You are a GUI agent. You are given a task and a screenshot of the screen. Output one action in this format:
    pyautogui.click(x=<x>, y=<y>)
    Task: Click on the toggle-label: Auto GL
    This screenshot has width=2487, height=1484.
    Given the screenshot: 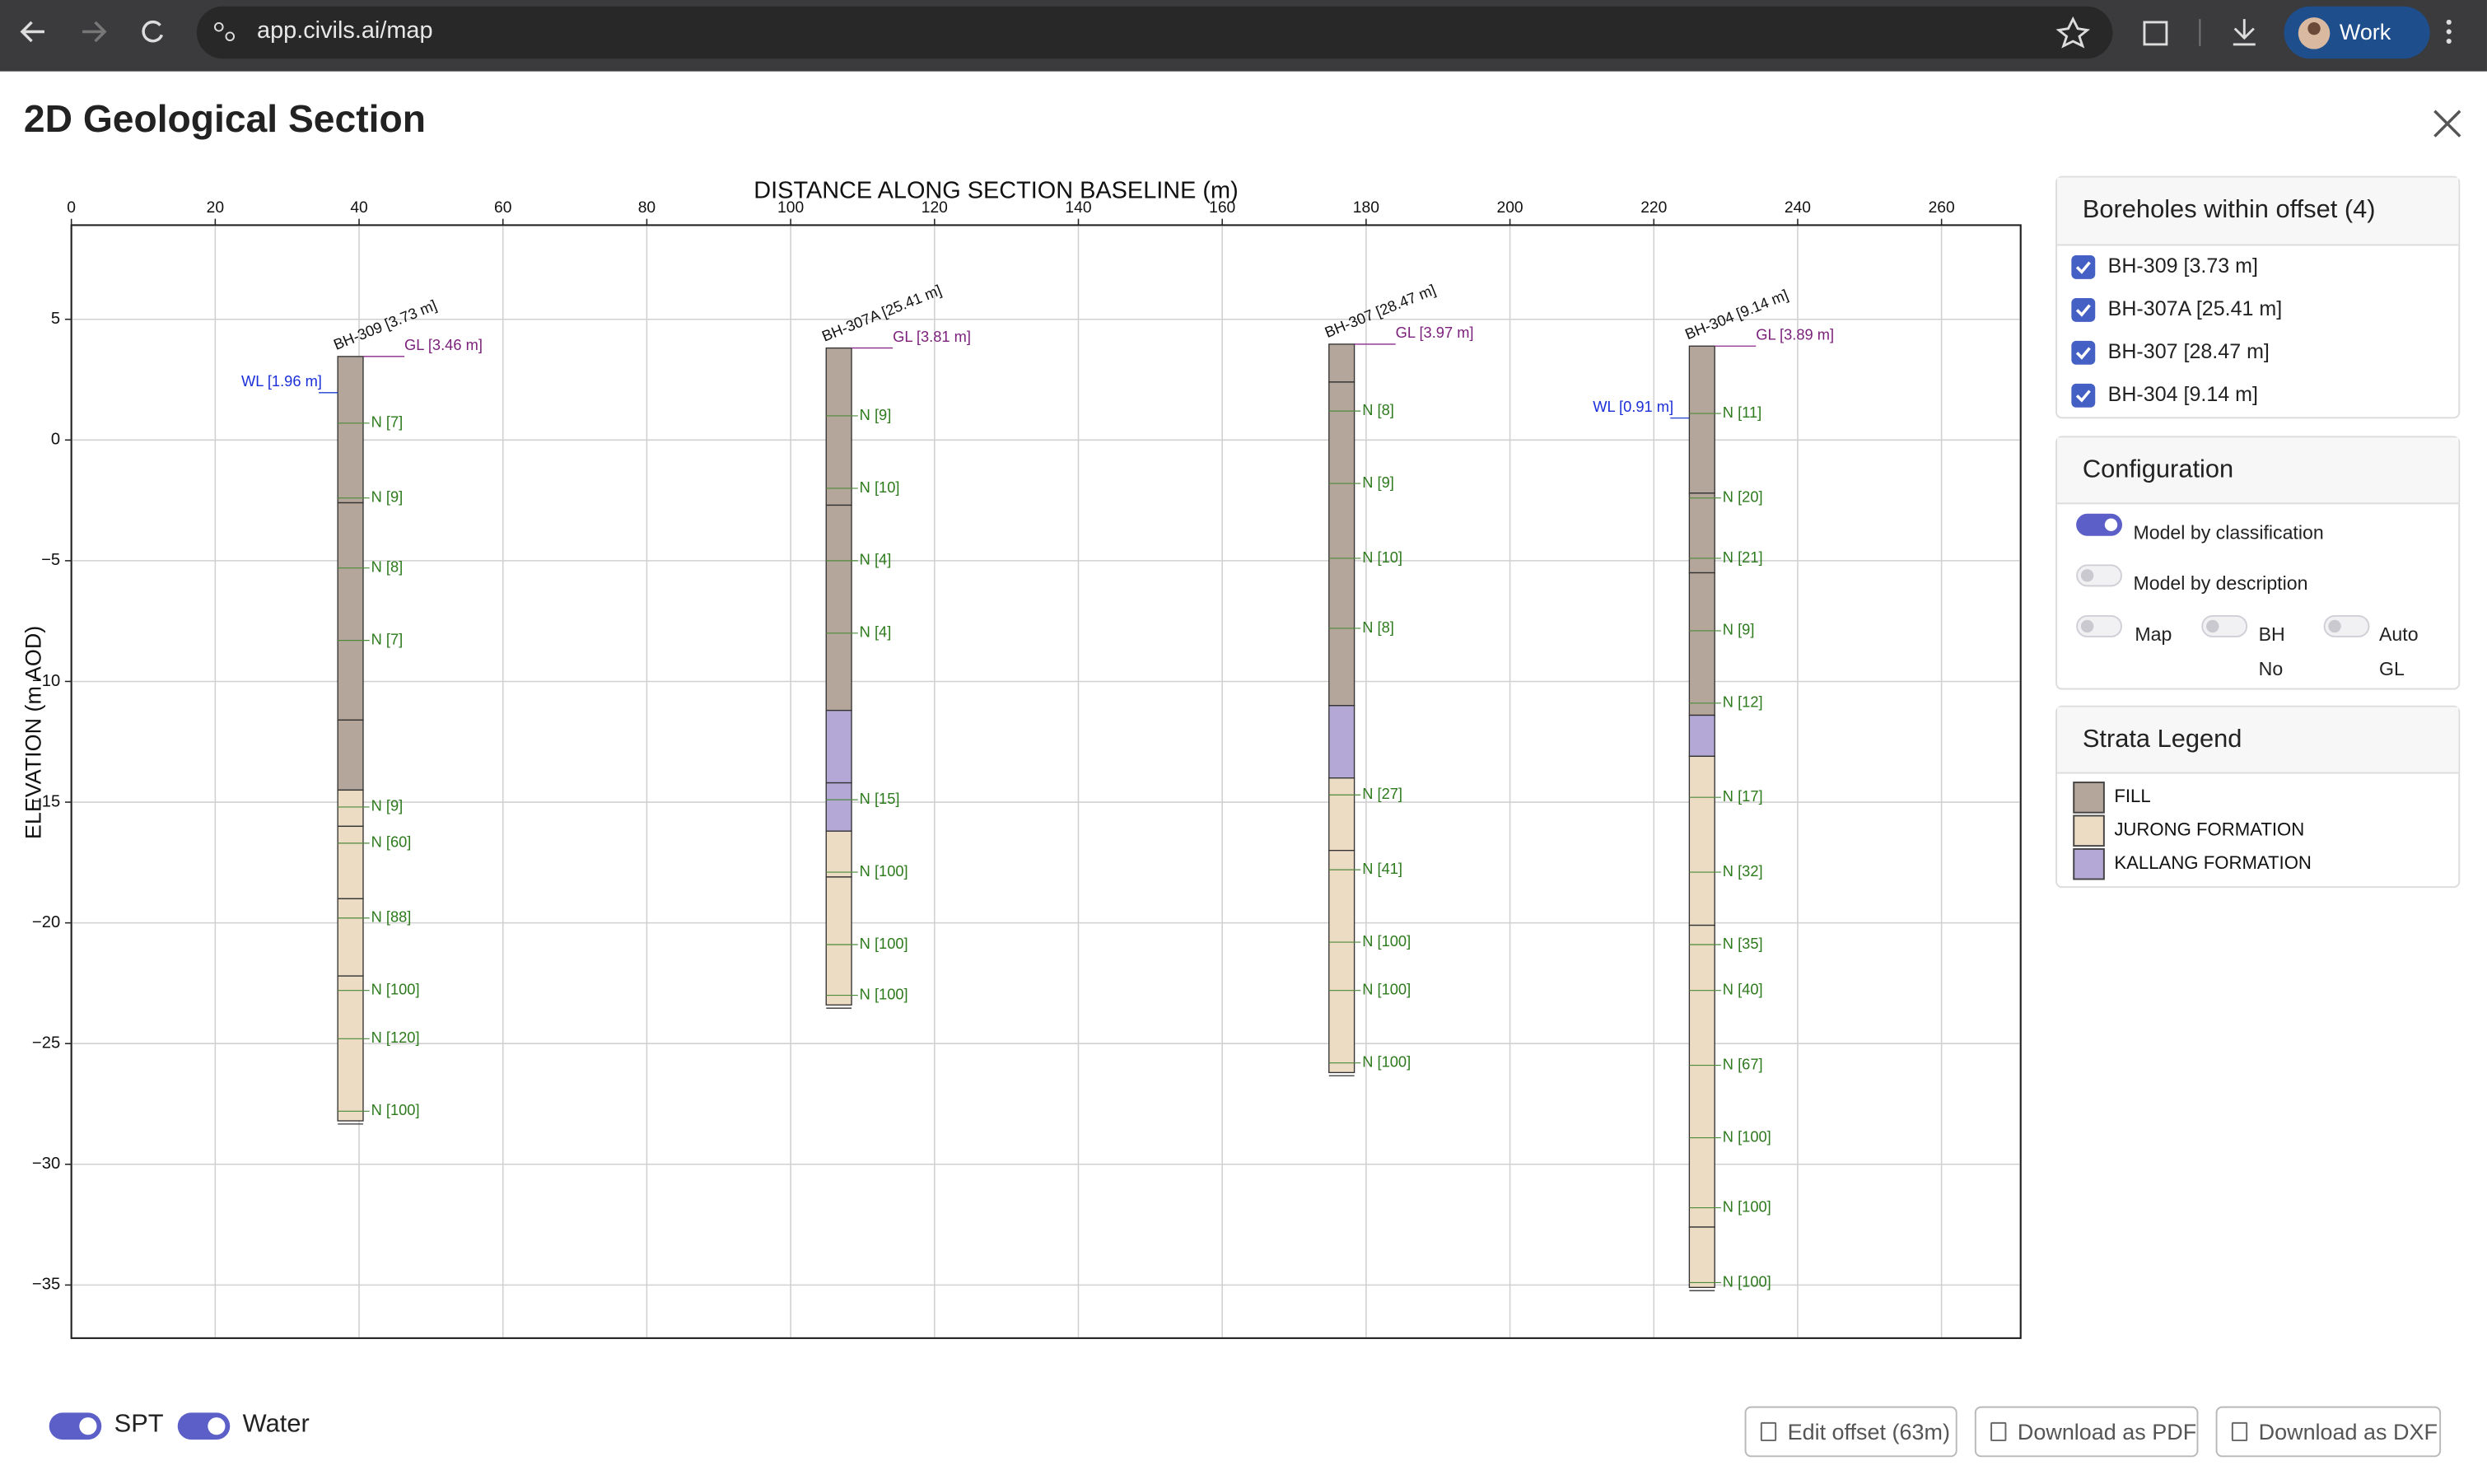 What is the action you would take?
    pyautogui.click(x=2399, y=651)
    